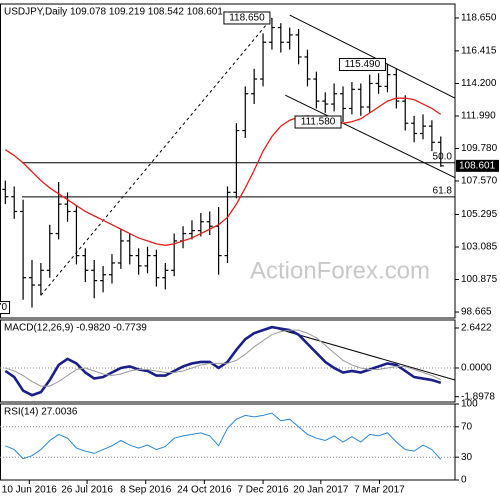 Image resolution: width=500 pixels, height=500 pixels. I want to click on x-tick-label: 20 Jan 2017, so click(320, 490).